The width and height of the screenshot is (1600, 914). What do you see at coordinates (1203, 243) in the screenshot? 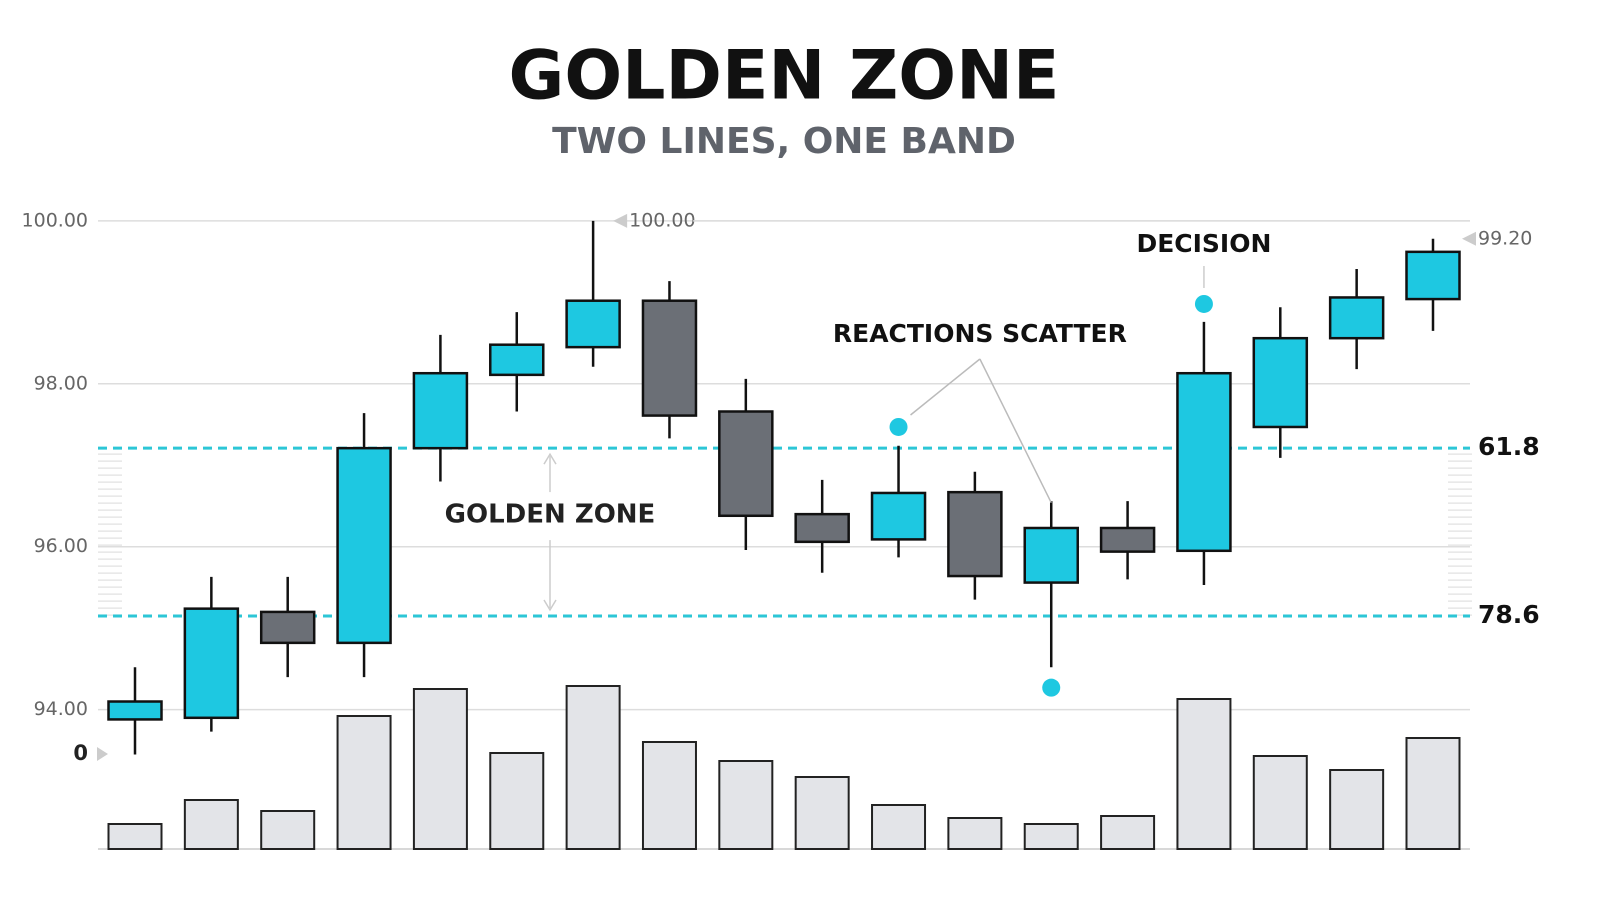
I see `annotation: DECISION` at bounding box center [1203, 243].